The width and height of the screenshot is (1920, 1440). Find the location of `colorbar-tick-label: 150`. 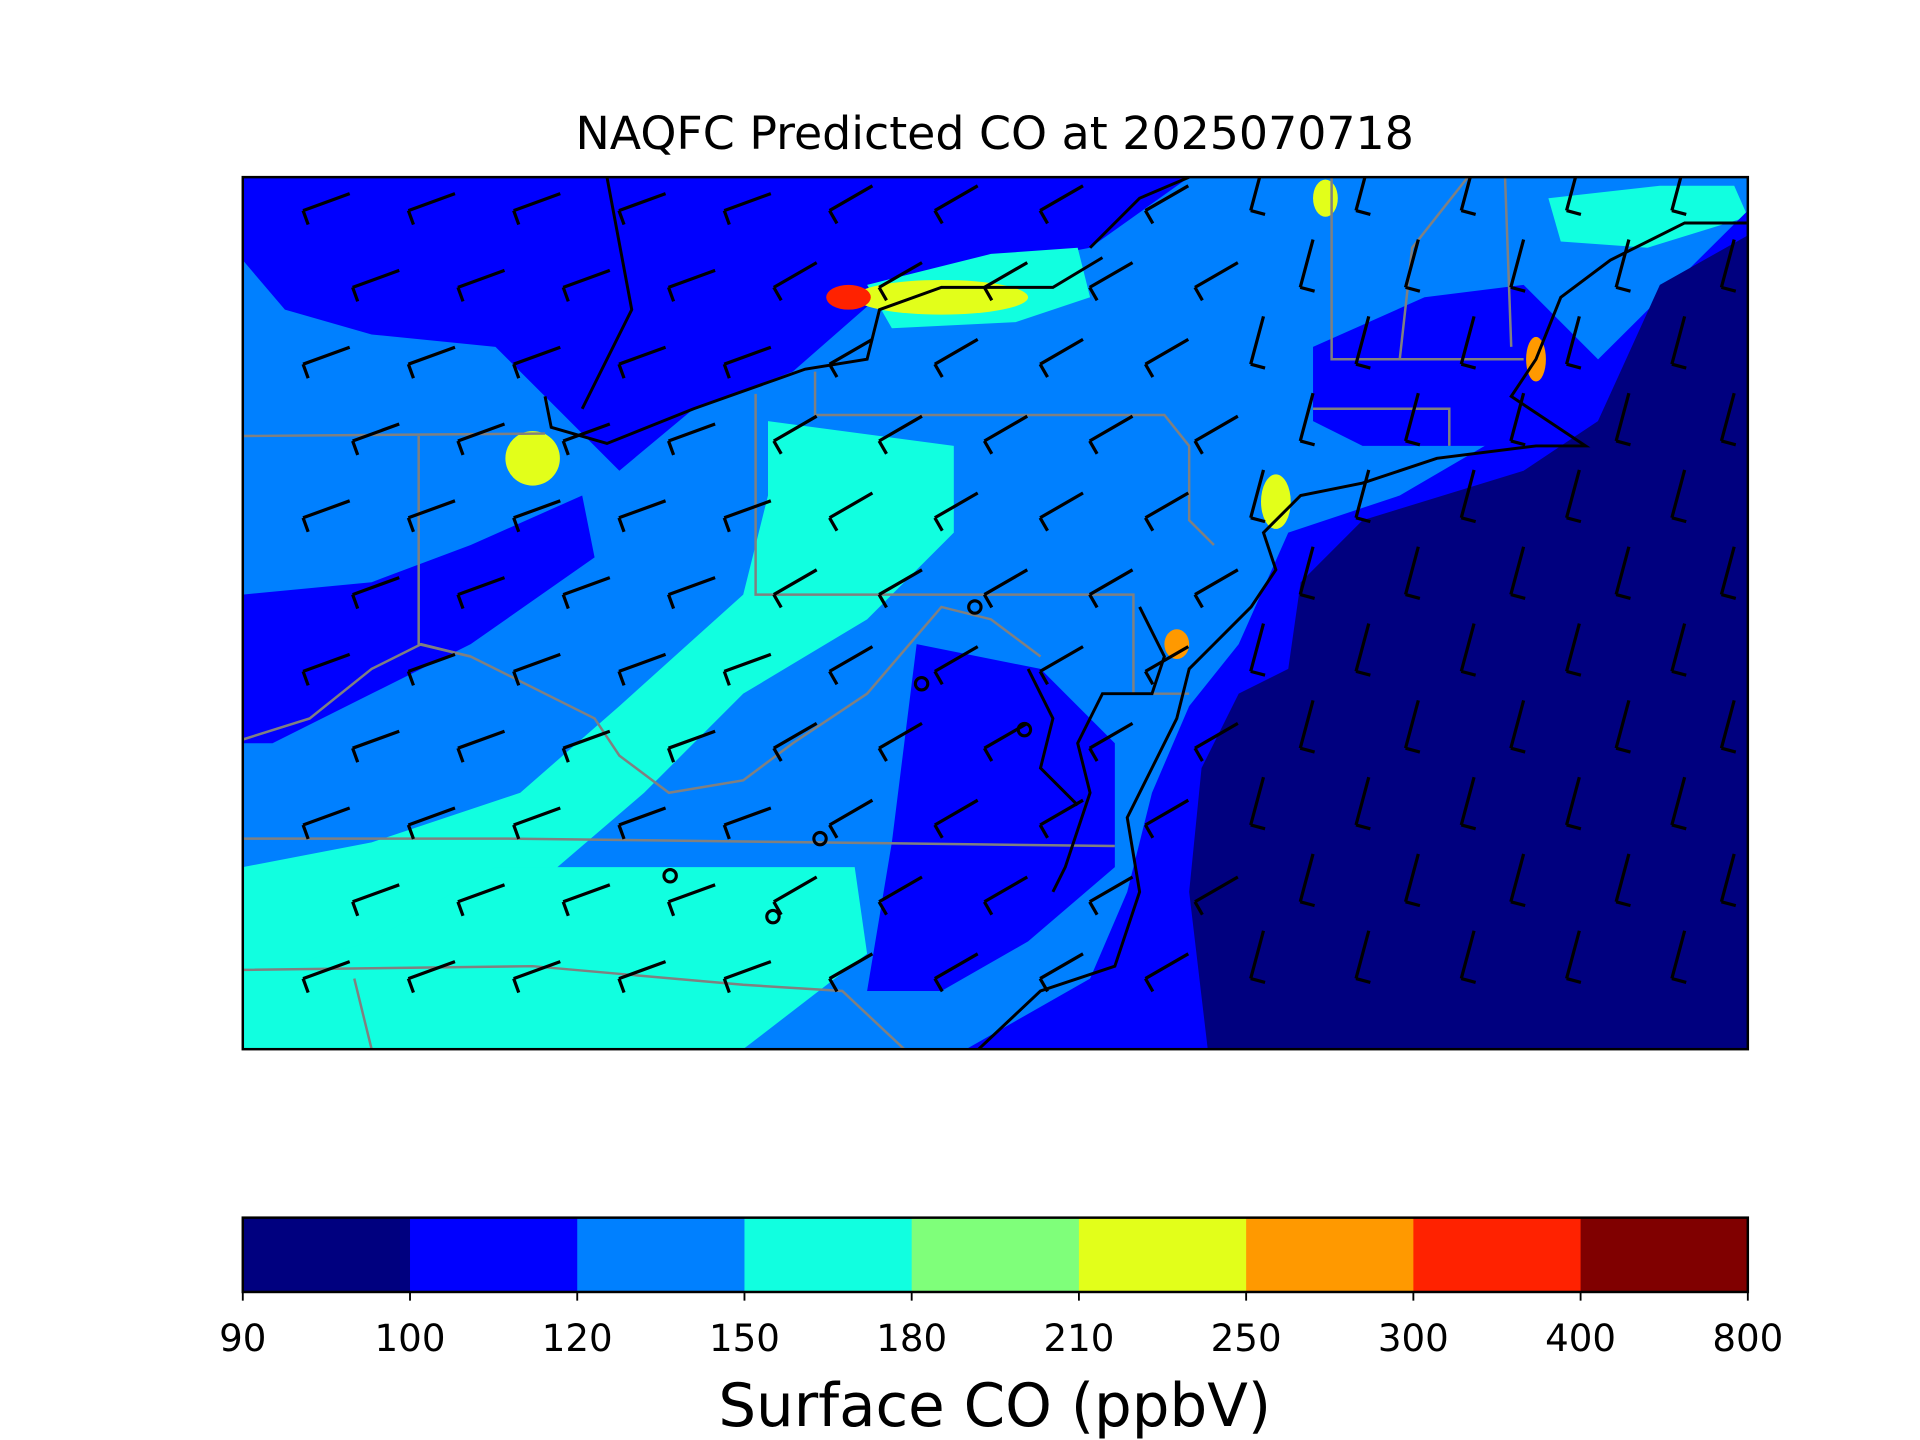

colorbar-tick-label: 150 is located at coordinates (744, 1338).